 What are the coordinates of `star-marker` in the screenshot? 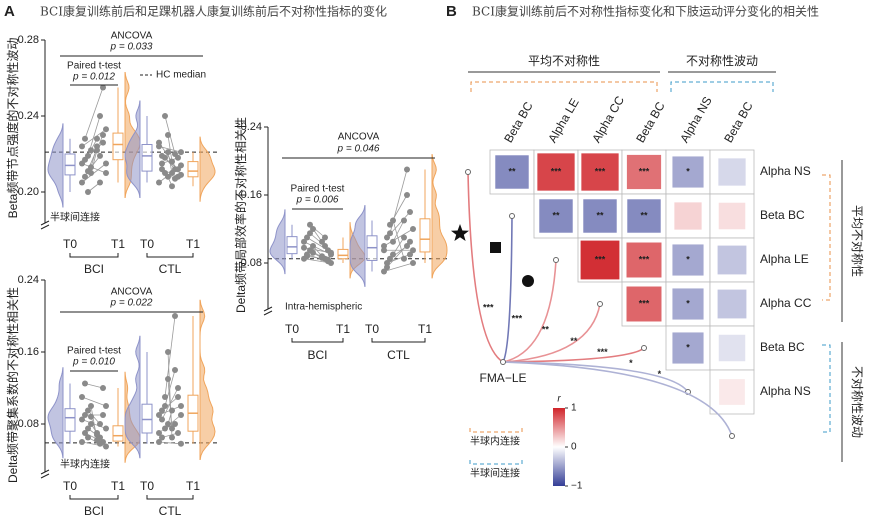 It's located at (460, 232).